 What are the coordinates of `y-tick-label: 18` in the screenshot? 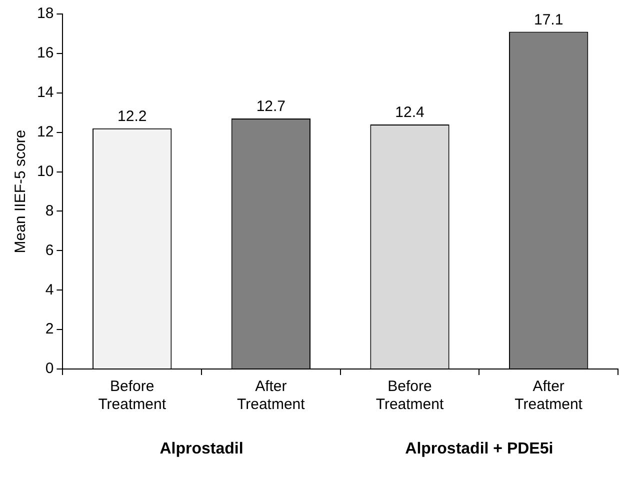 It's located at (45, 13).